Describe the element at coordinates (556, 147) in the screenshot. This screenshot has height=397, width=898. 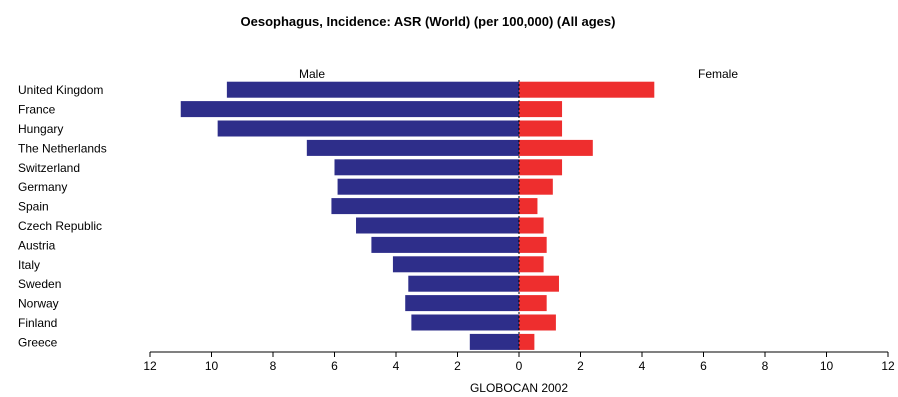
I see `bar-female-the-netherlands` at that location.